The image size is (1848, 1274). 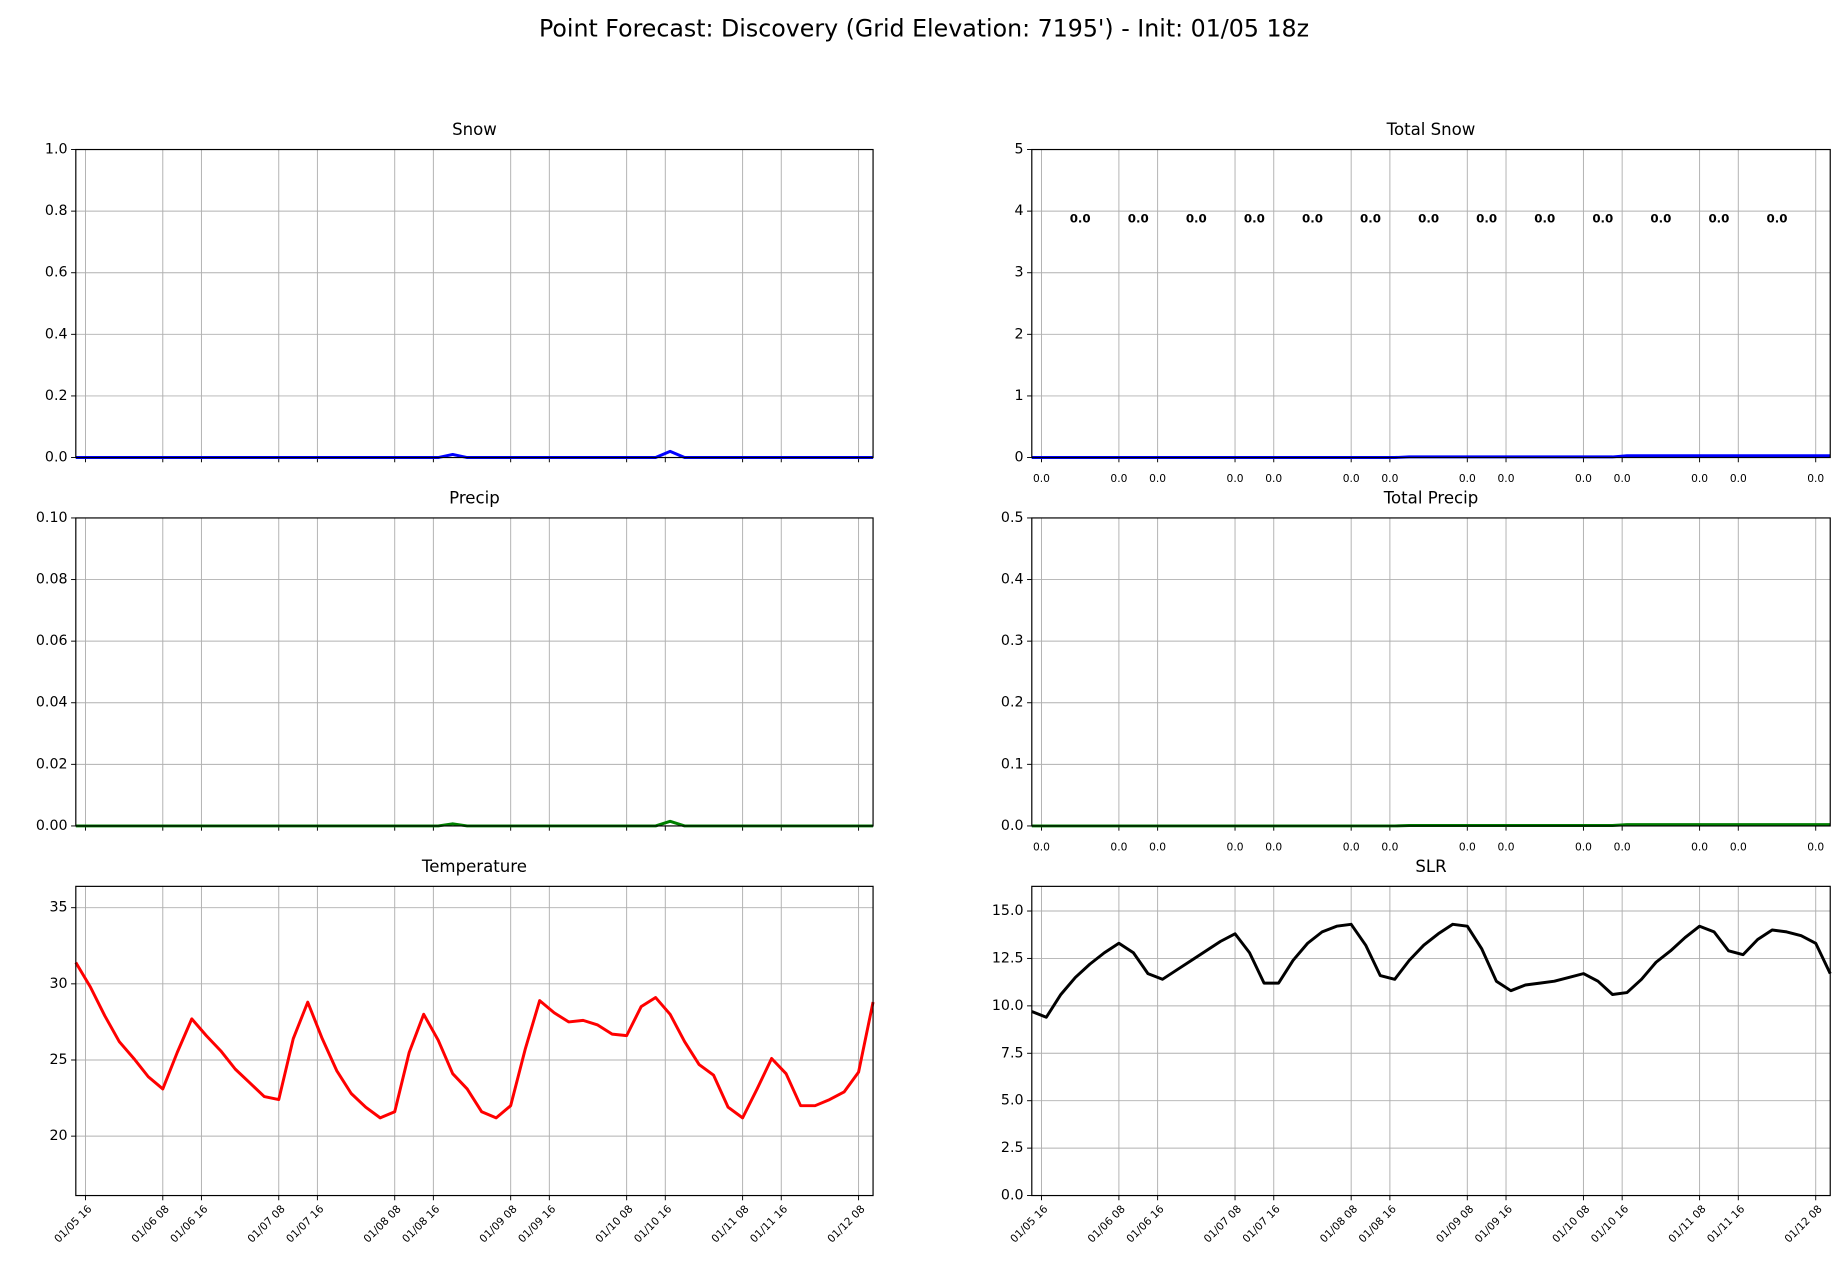 What do you see at coordinates (52, 518) in the screenshot?
I see `y-tick-label: 0.10` at bounding box center [52, 518].